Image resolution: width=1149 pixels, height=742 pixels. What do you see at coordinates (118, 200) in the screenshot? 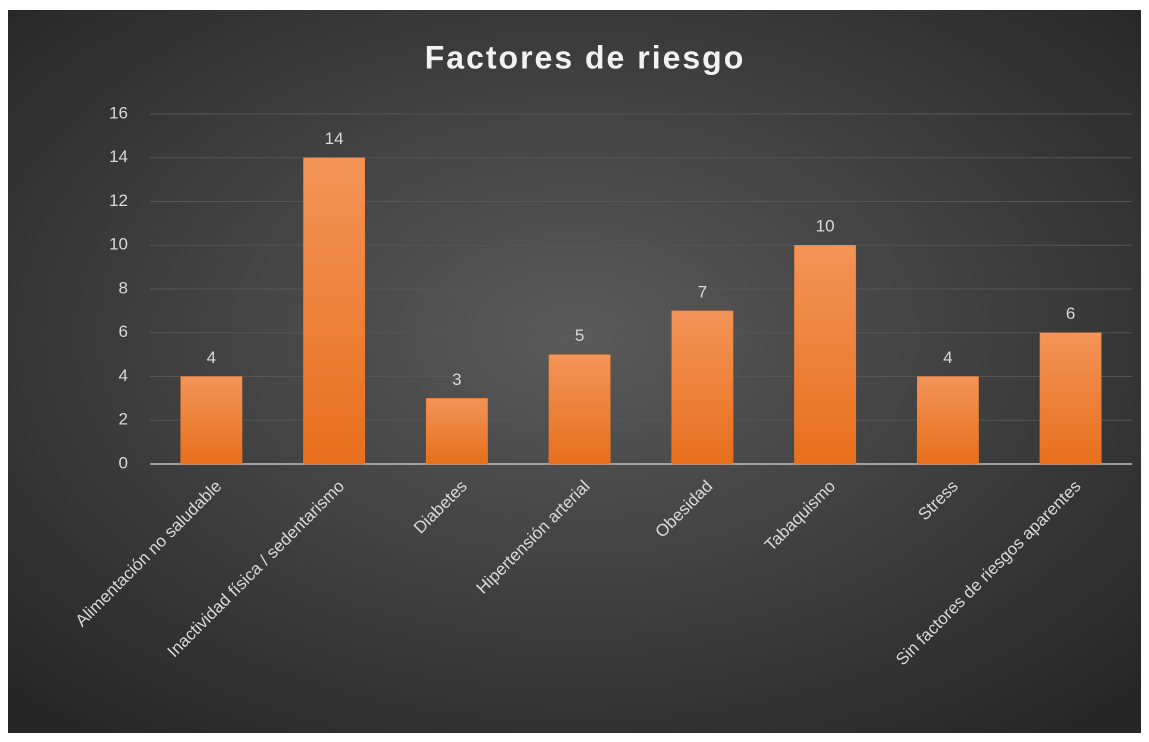
I see `y-tick-label: 12` at bounding box center [118, 200].